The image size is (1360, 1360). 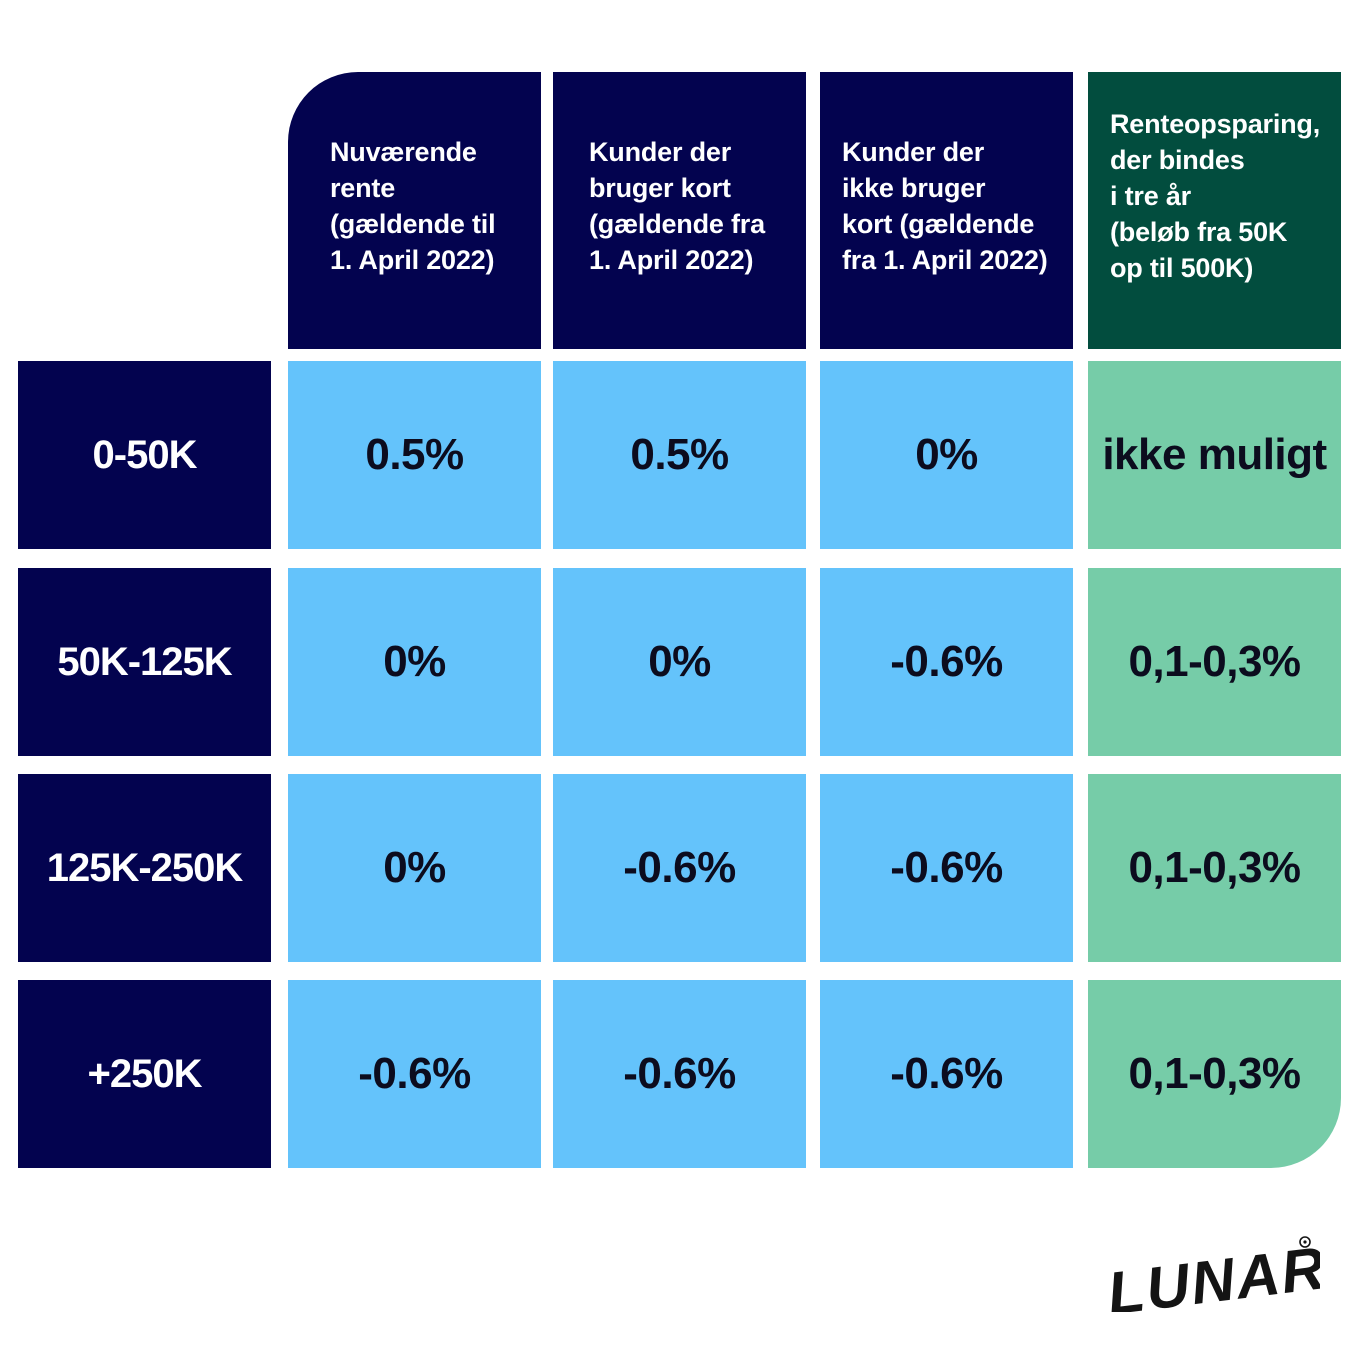 I want to click on row-header-50k-125k: 50K-125K, so click(x=144, y=662).